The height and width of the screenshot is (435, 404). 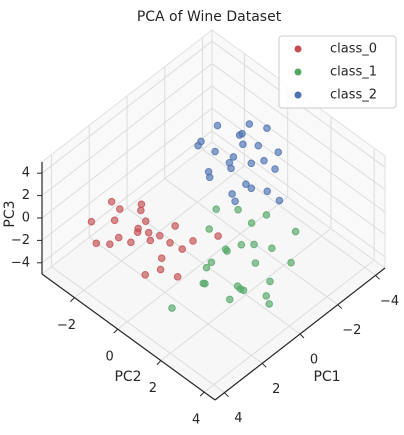 What do you see at coordinates (351, 330) in the screenshot?
I see `x-tick-label: −2` at bounding box center [351, 330].